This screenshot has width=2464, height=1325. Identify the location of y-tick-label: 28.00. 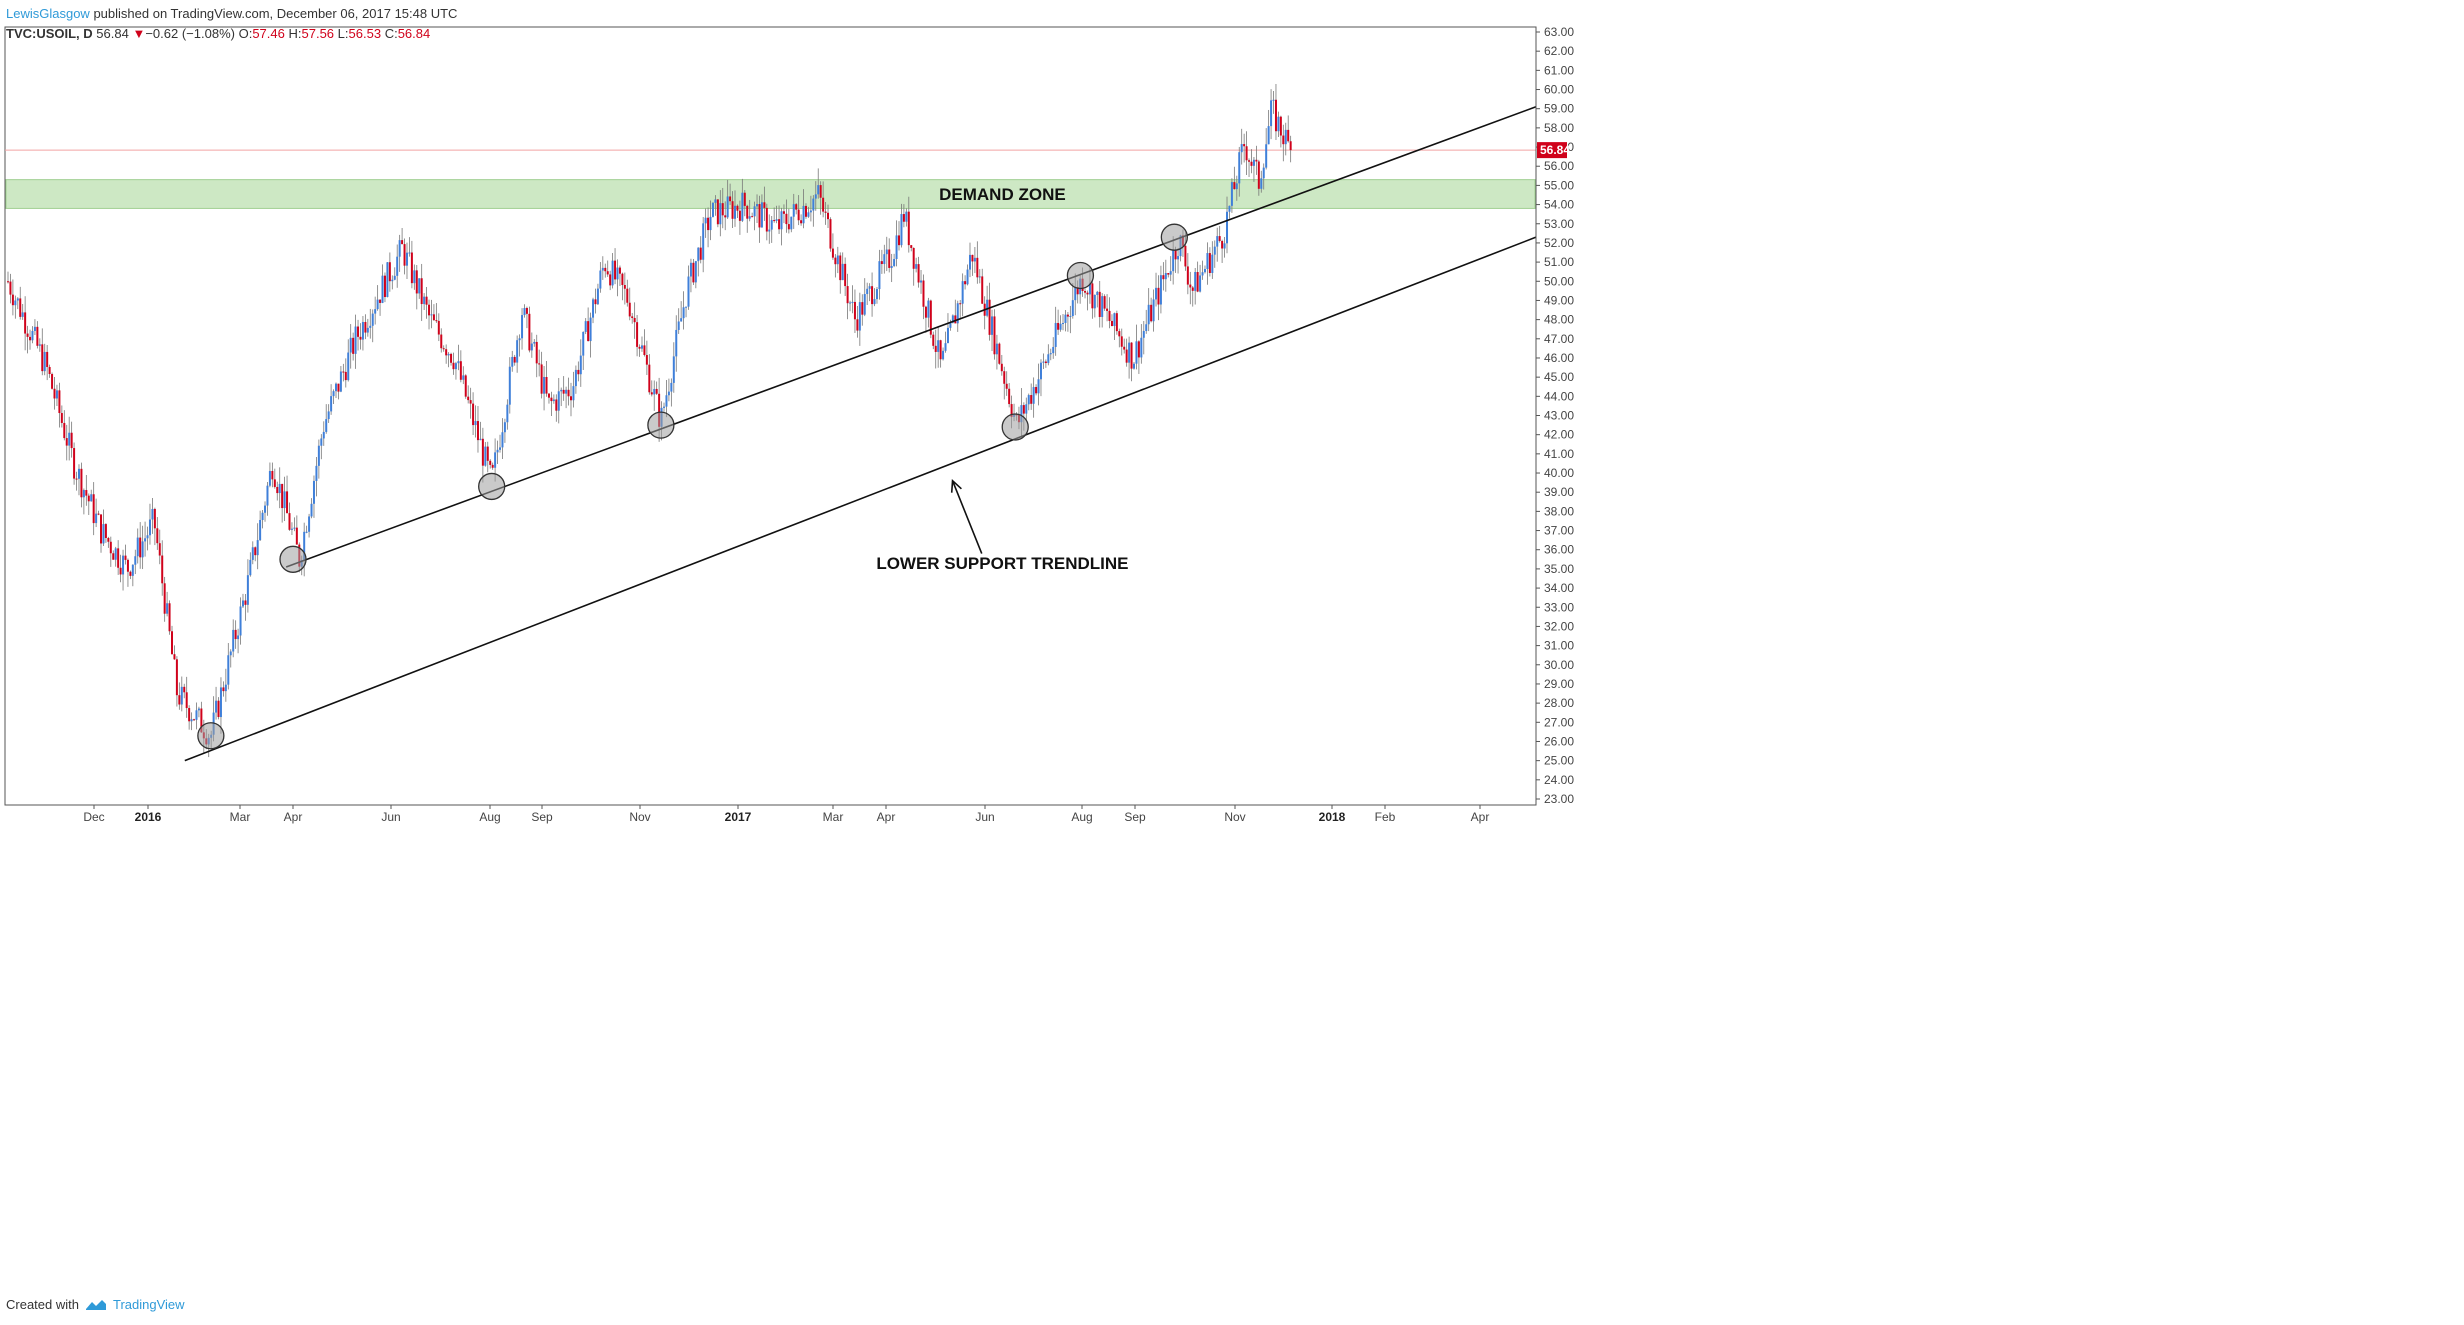
(1559, 703).